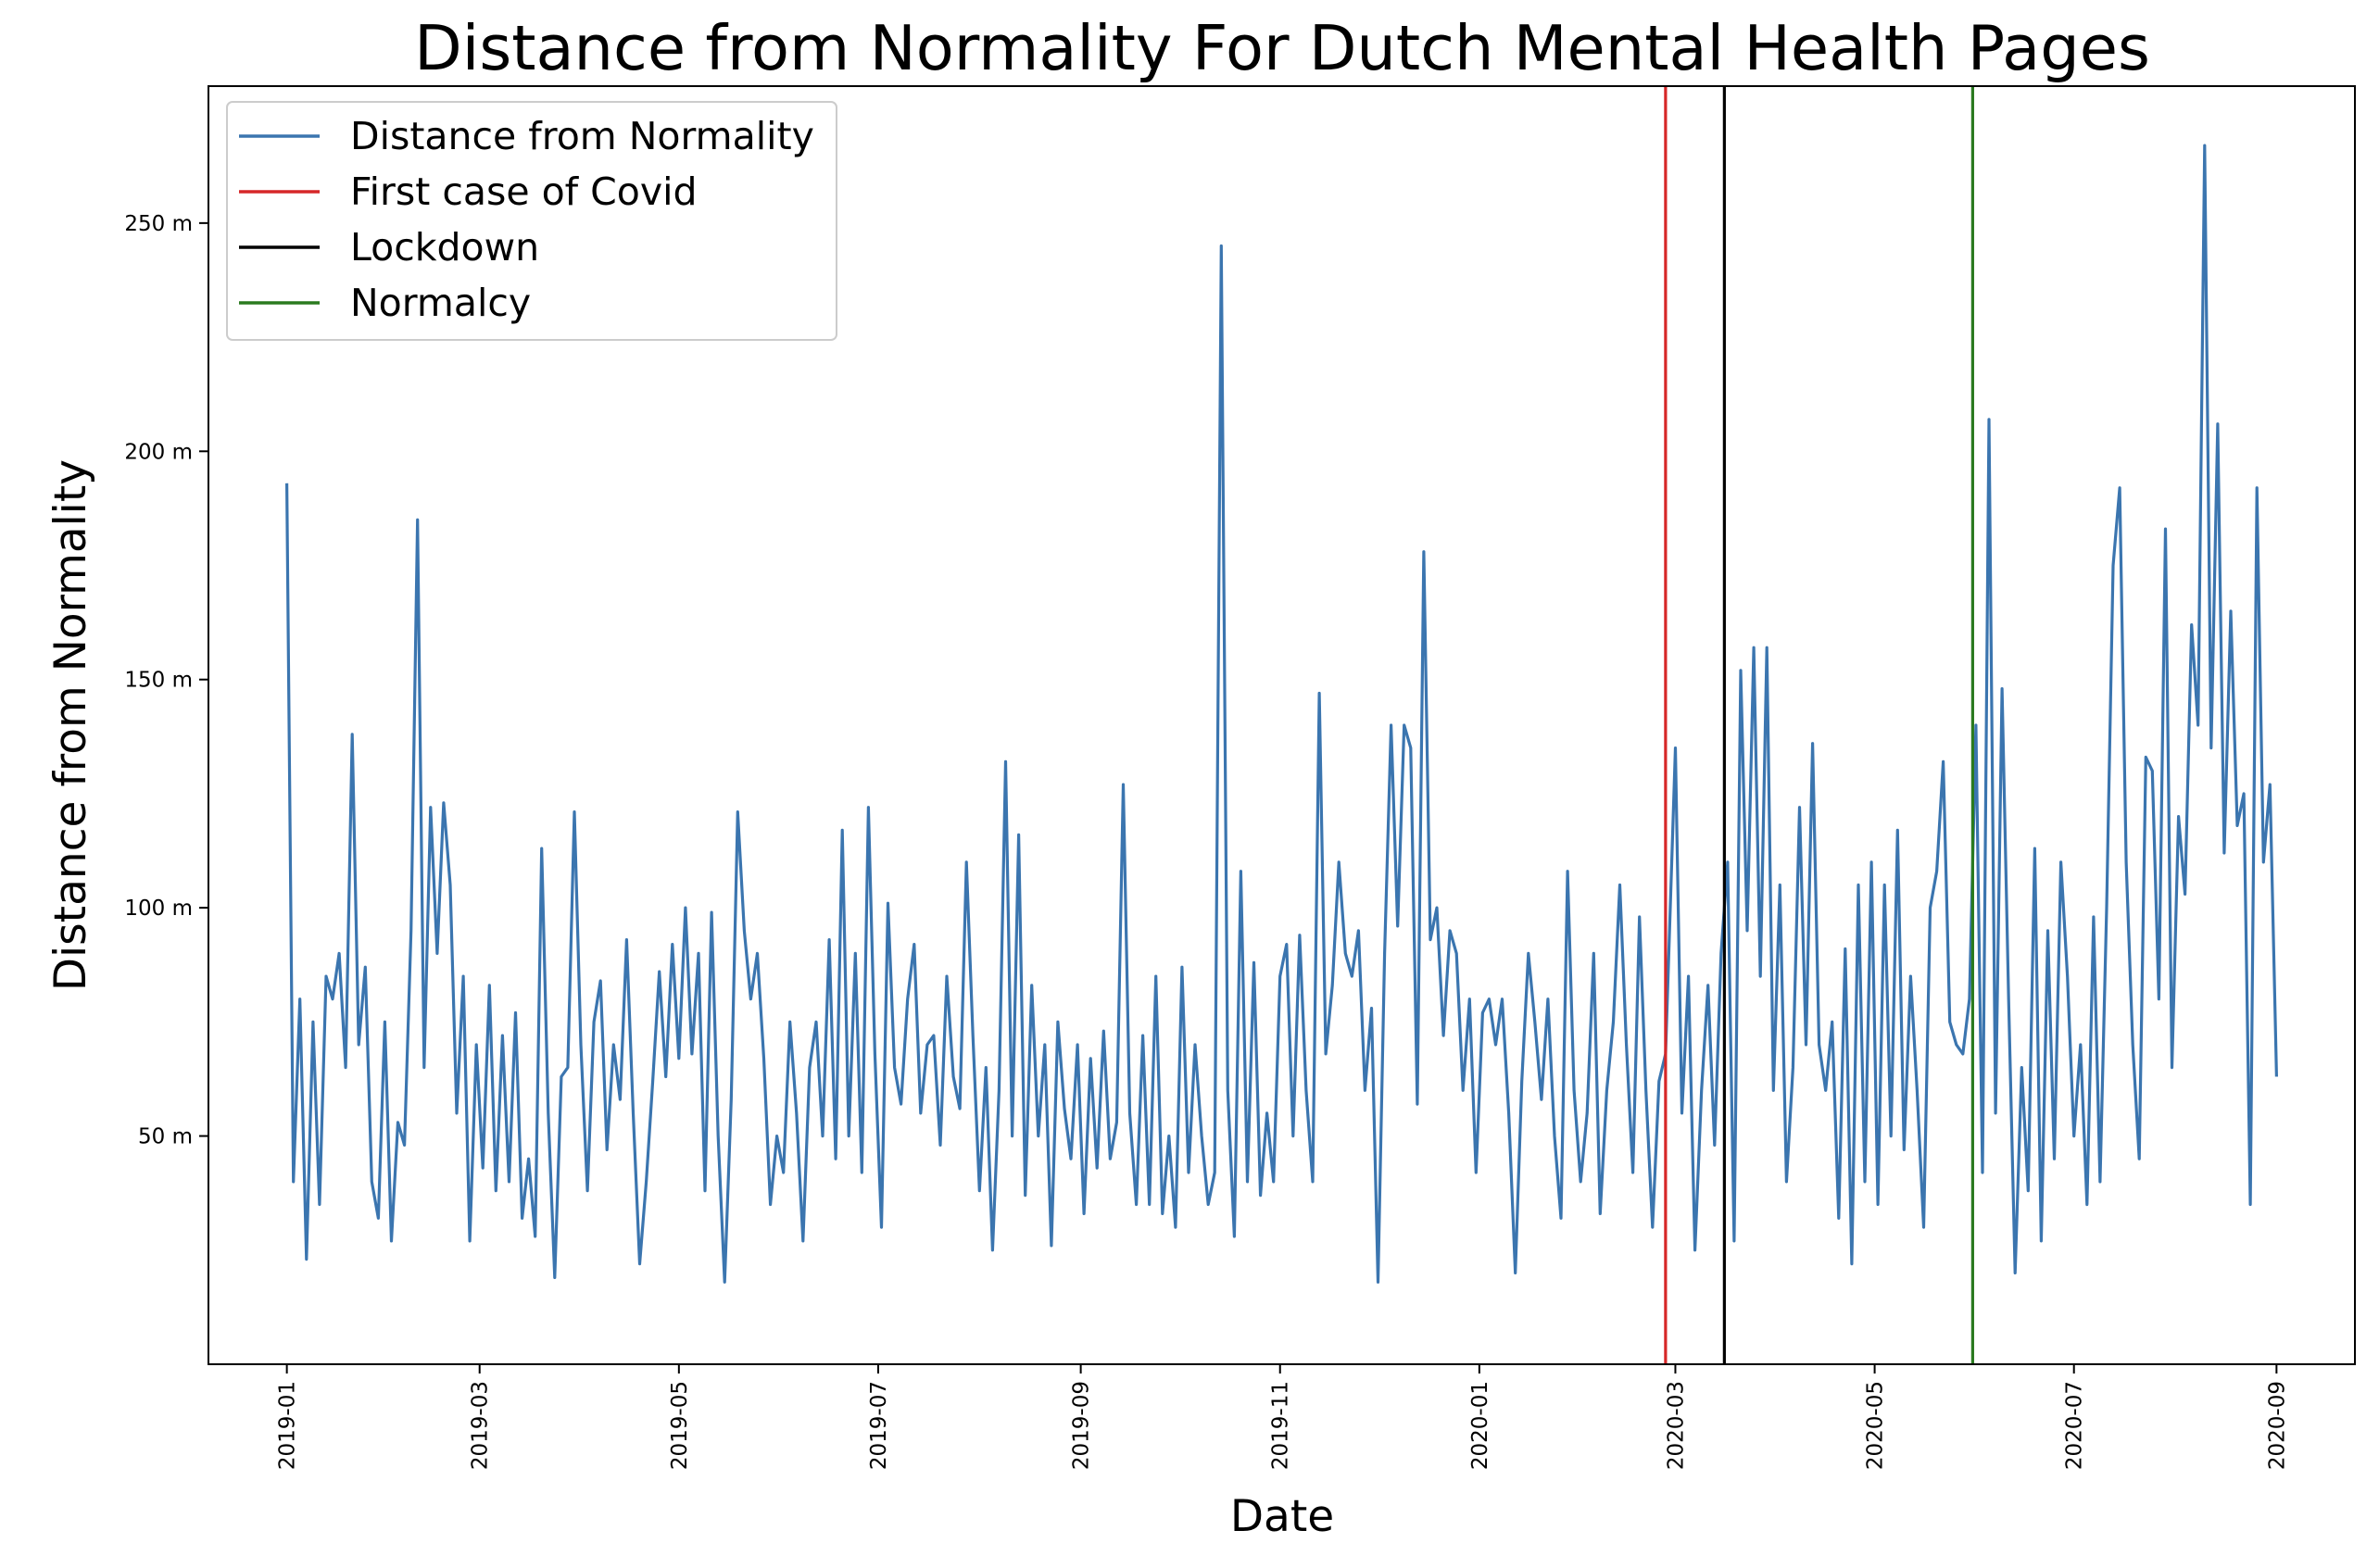 Image resolution: width=2379 pixels, height=1568 pixels. Describe the element at coordinates (1876, 1426) in the screenshot. I see `x-tick-label: 2020-05` at that location.